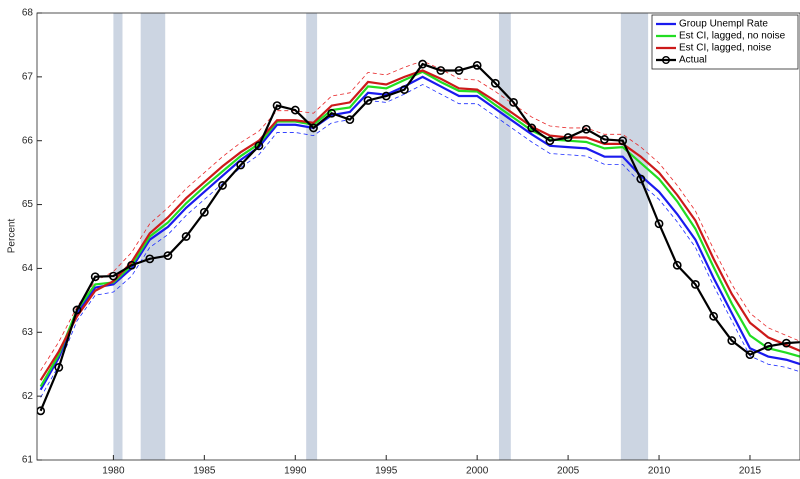  What do you see at coordinates (28, 396) in the screenshot?
I see `y-tick-label: 62` at bounding box center [28, 396].